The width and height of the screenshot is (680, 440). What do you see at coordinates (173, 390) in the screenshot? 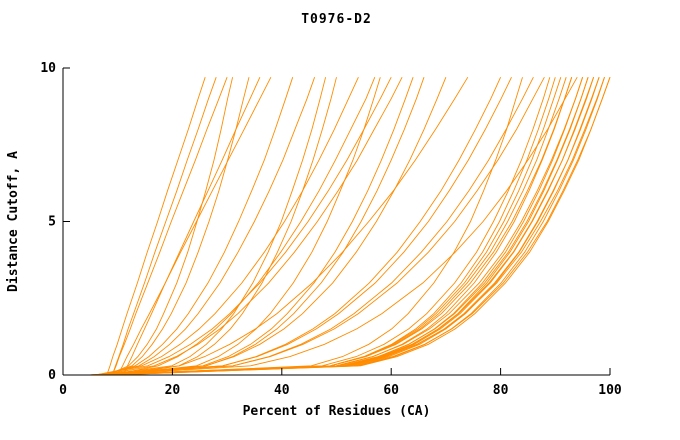
I see `x-tick-label: 20` at bounding box center [173, 390].